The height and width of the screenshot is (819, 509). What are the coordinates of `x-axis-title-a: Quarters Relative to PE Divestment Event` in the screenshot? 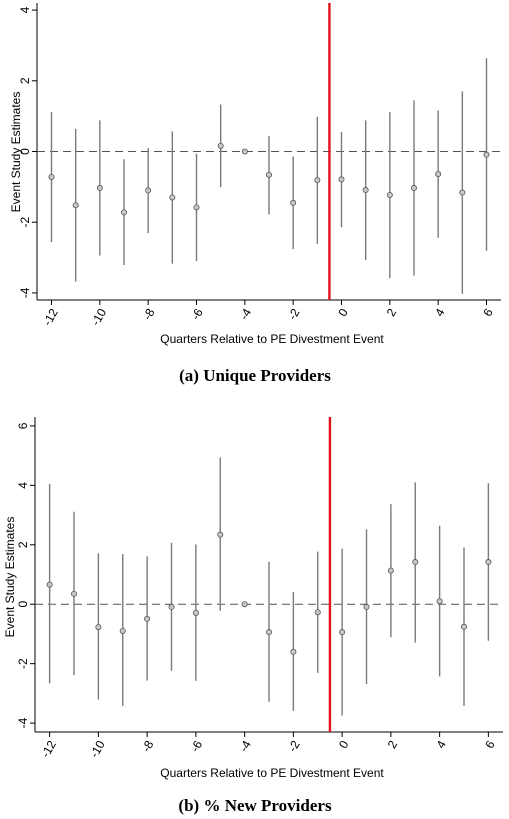 It's located at (272, 339).